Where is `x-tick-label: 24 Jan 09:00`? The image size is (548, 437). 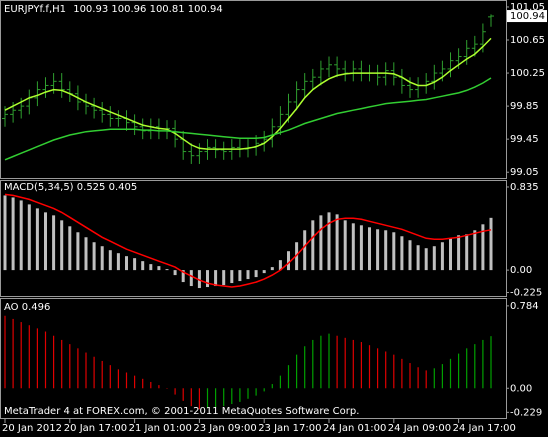
x-tick-label: 24 Jan 09:00 is located at coordinates (419, 428).